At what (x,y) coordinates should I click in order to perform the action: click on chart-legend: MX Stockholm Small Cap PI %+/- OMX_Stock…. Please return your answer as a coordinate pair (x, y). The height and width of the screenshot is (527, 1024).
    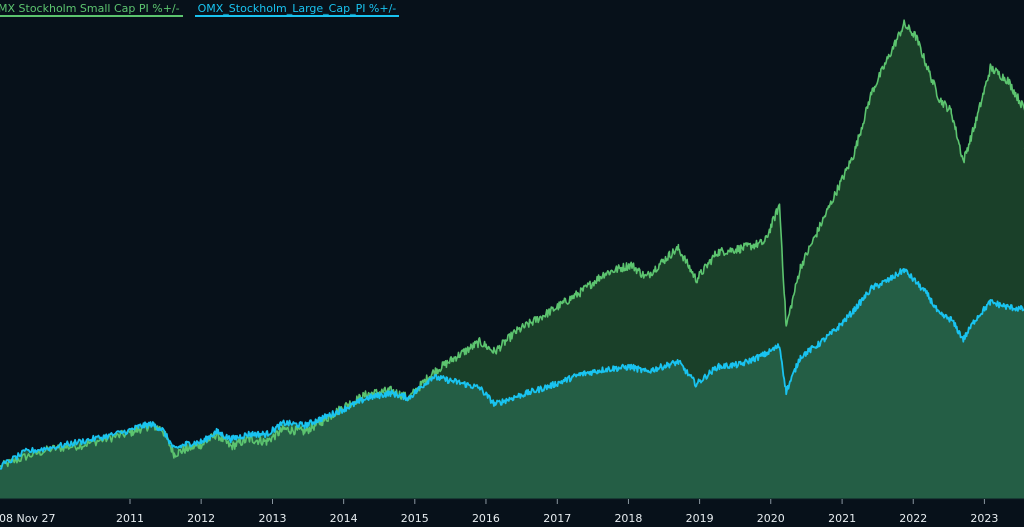
    Looking at the image, I should click on (200, 9).